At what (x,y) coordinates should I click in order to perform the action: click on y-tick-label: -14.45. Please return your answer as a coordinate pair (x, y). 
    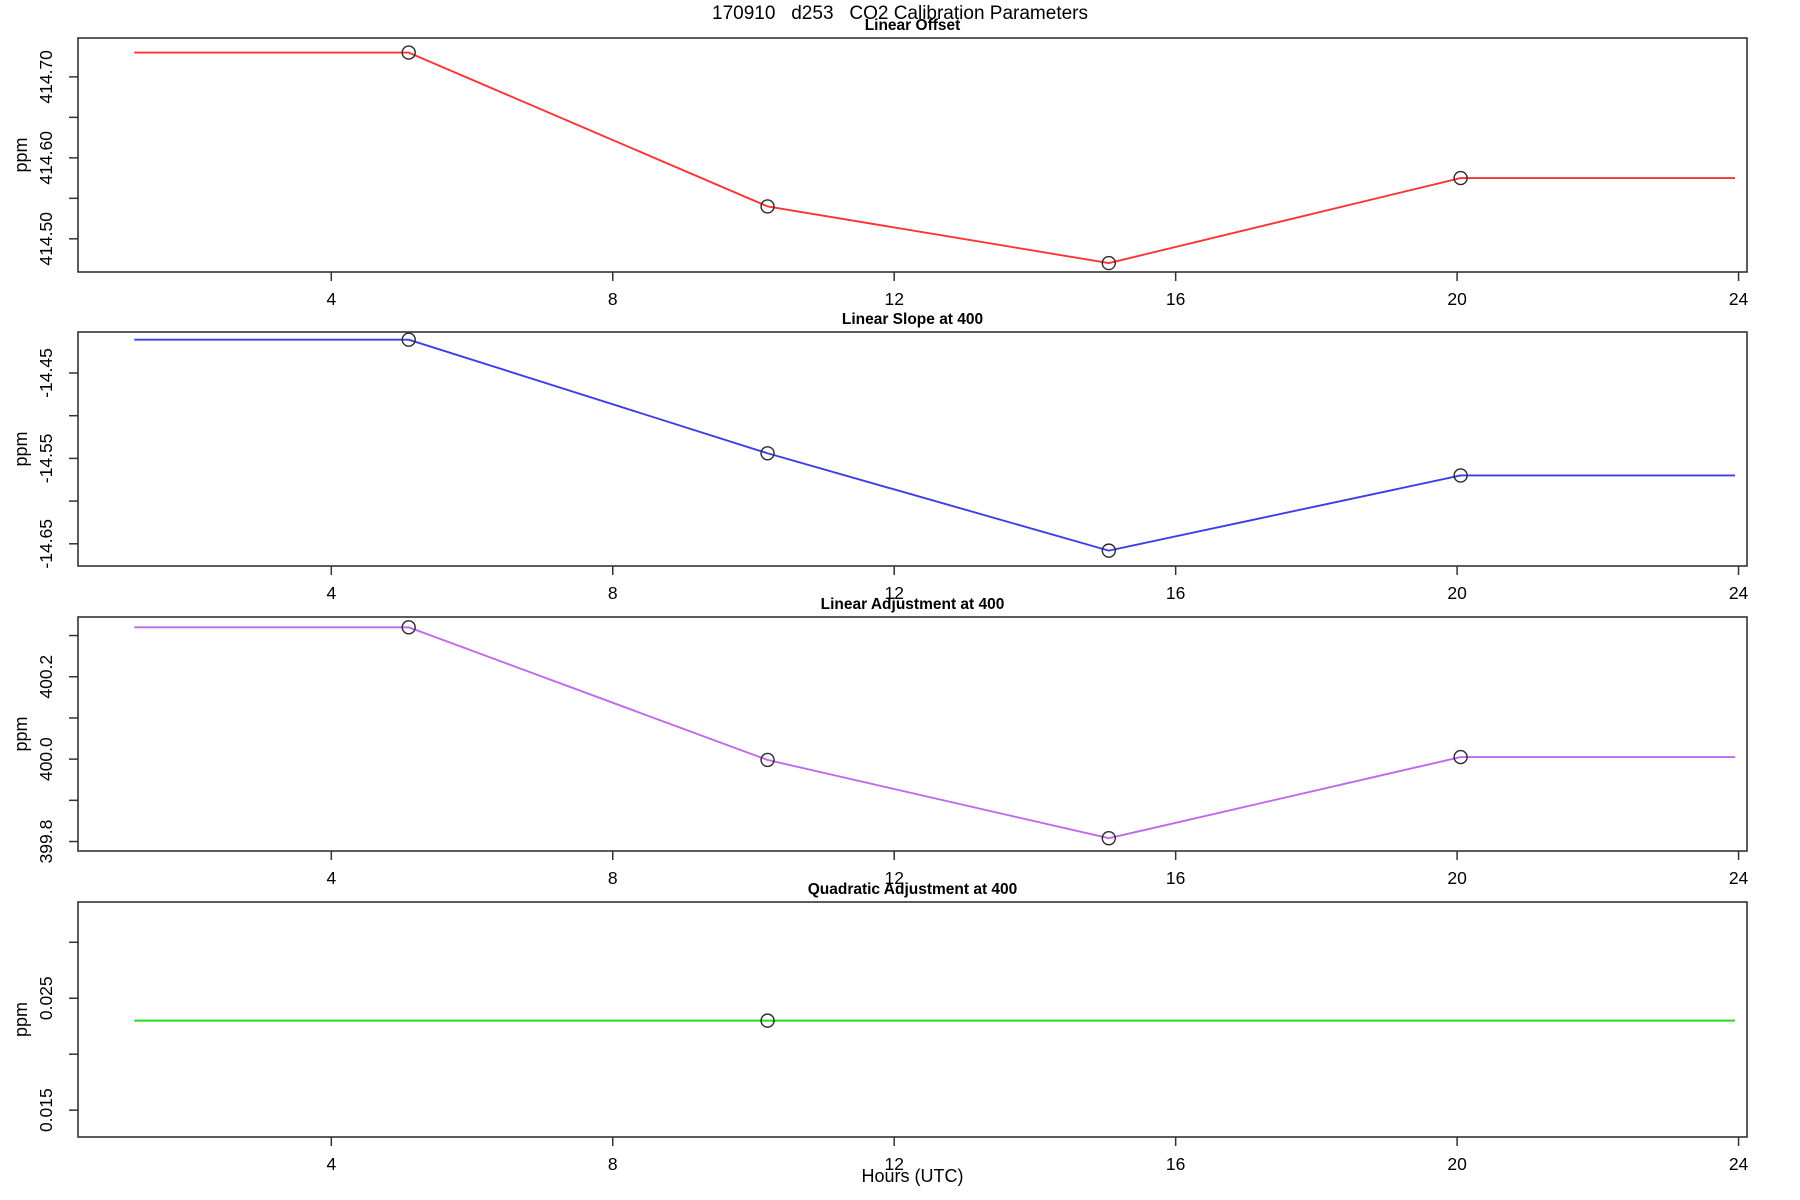
    Looking at the image, I should click on (46, 373).